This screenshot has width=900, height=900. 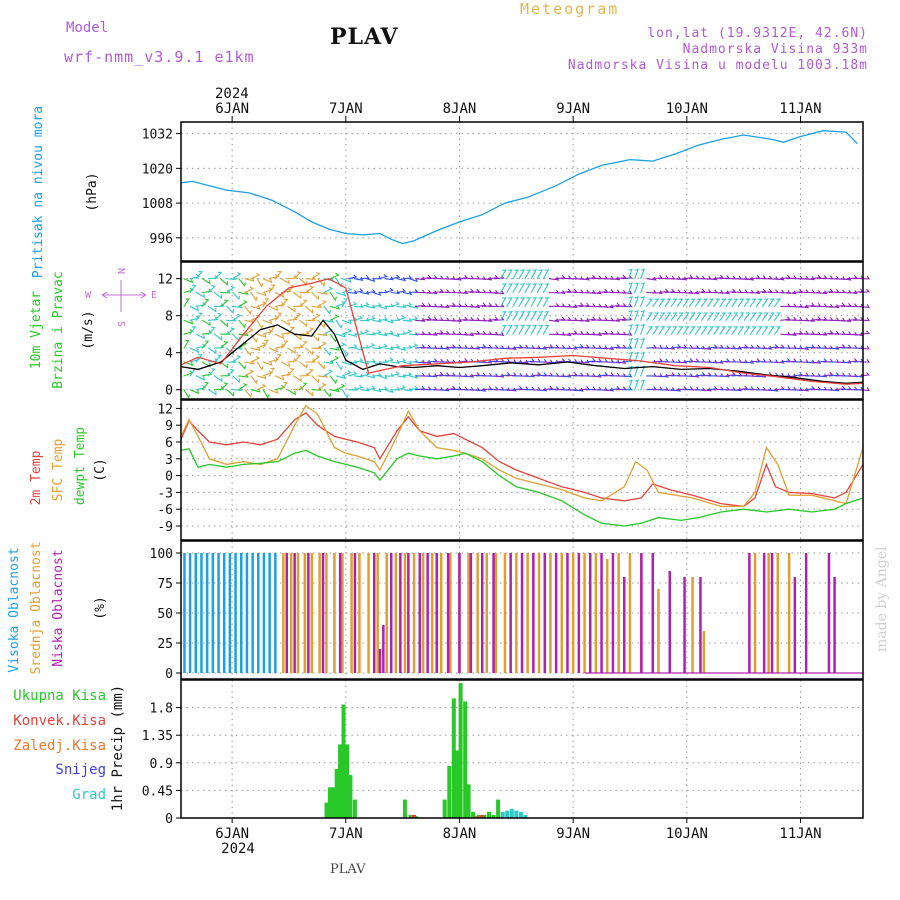 I want to click on legend-entry: Ukupna Kisa, so click(x=59, y=696).